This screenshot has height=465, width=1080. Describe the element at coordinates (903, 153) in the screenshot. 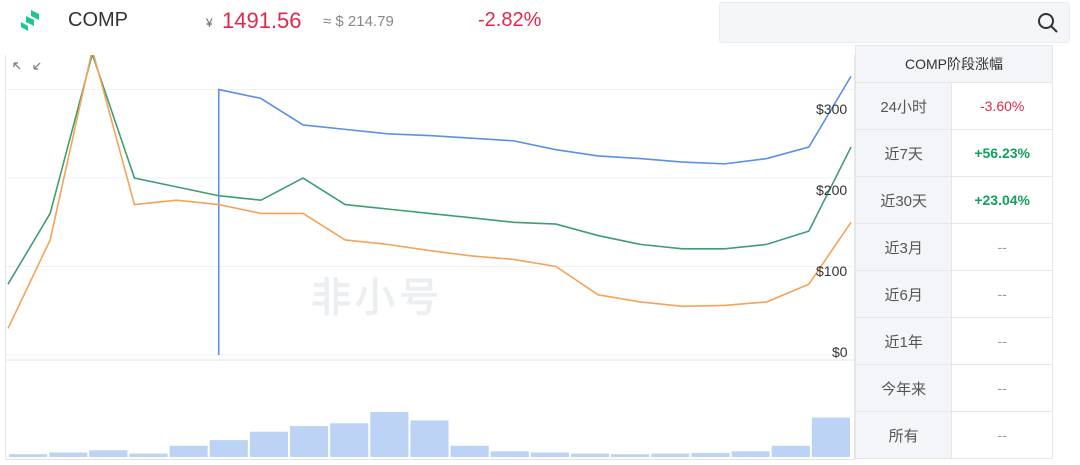

I see `stats-label: 近7天` at that location.